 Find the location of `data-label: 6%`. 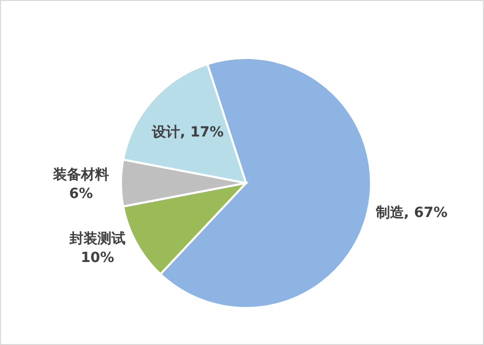

data-label: 6% is located at coordinates (81, 194).